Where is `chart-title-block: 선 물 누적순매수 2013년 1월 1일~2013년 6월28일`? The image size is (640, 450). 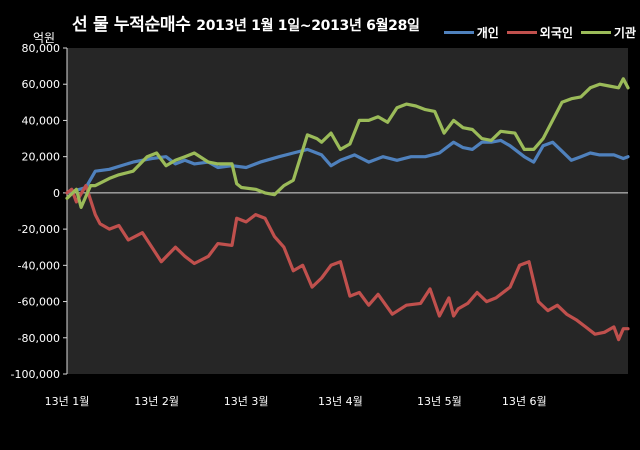
chart-title-block: 선 물 누적순매수 2013년 1월 1일~2013년 6월28일 is located at coordinates (246, 22).